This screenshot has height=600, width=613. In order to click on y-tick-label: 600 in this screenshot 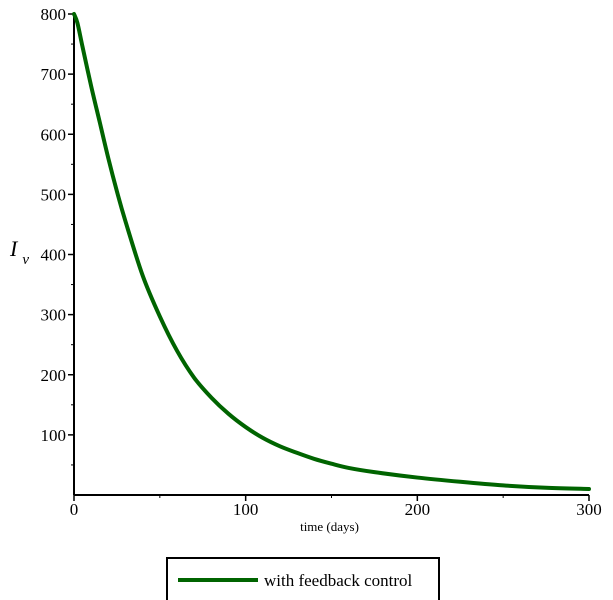, I will do `click(54, 134)`.